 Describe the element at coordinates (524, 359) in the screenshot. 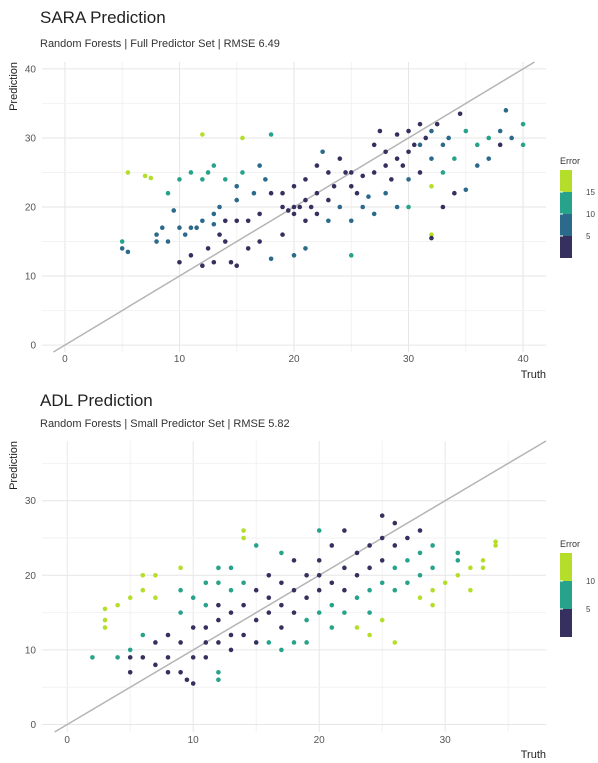

I see `x-tick-label: 40` at that location.